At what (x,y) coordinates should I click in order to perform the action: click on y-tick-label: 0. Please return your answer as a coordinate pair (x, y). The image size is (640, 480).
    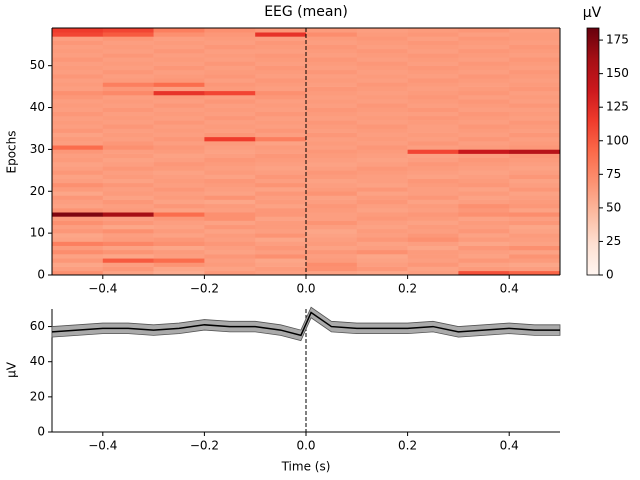
    Looking at the image, I should click on (41, 432).